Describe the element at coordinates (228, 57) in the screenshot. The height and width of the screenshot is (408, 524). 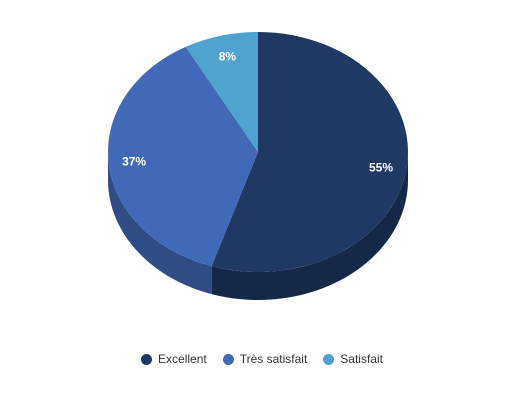
I see `pie-label-satisfait: 8%` at that location.